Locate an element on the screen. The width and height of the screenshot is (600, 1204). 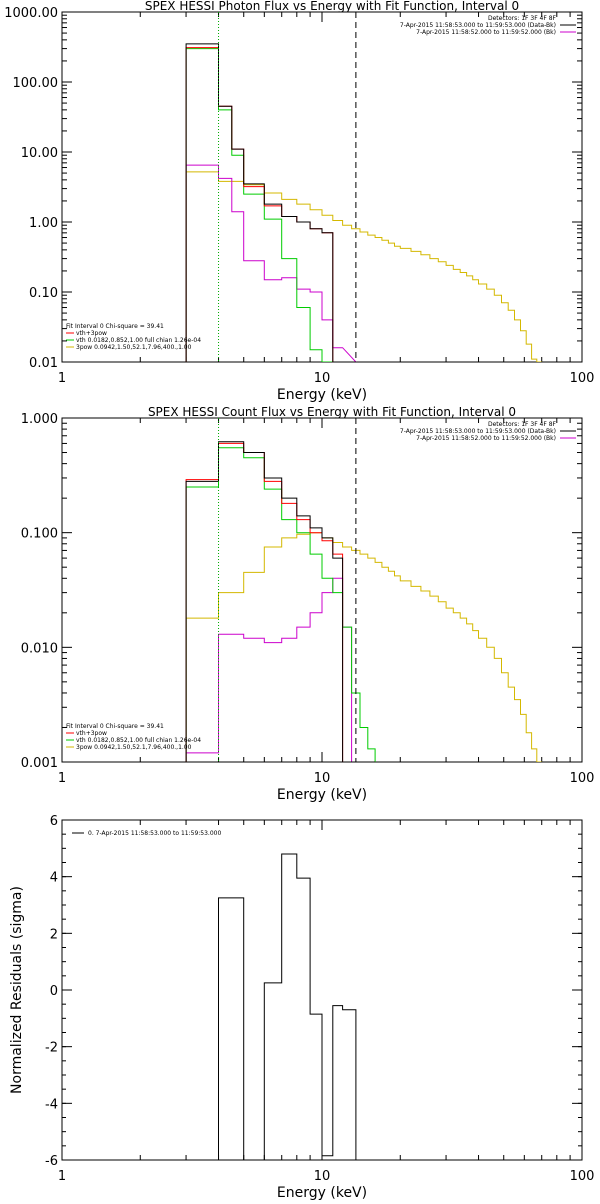
y-tick-label: 0.001 is located at coordinates (39, 763).